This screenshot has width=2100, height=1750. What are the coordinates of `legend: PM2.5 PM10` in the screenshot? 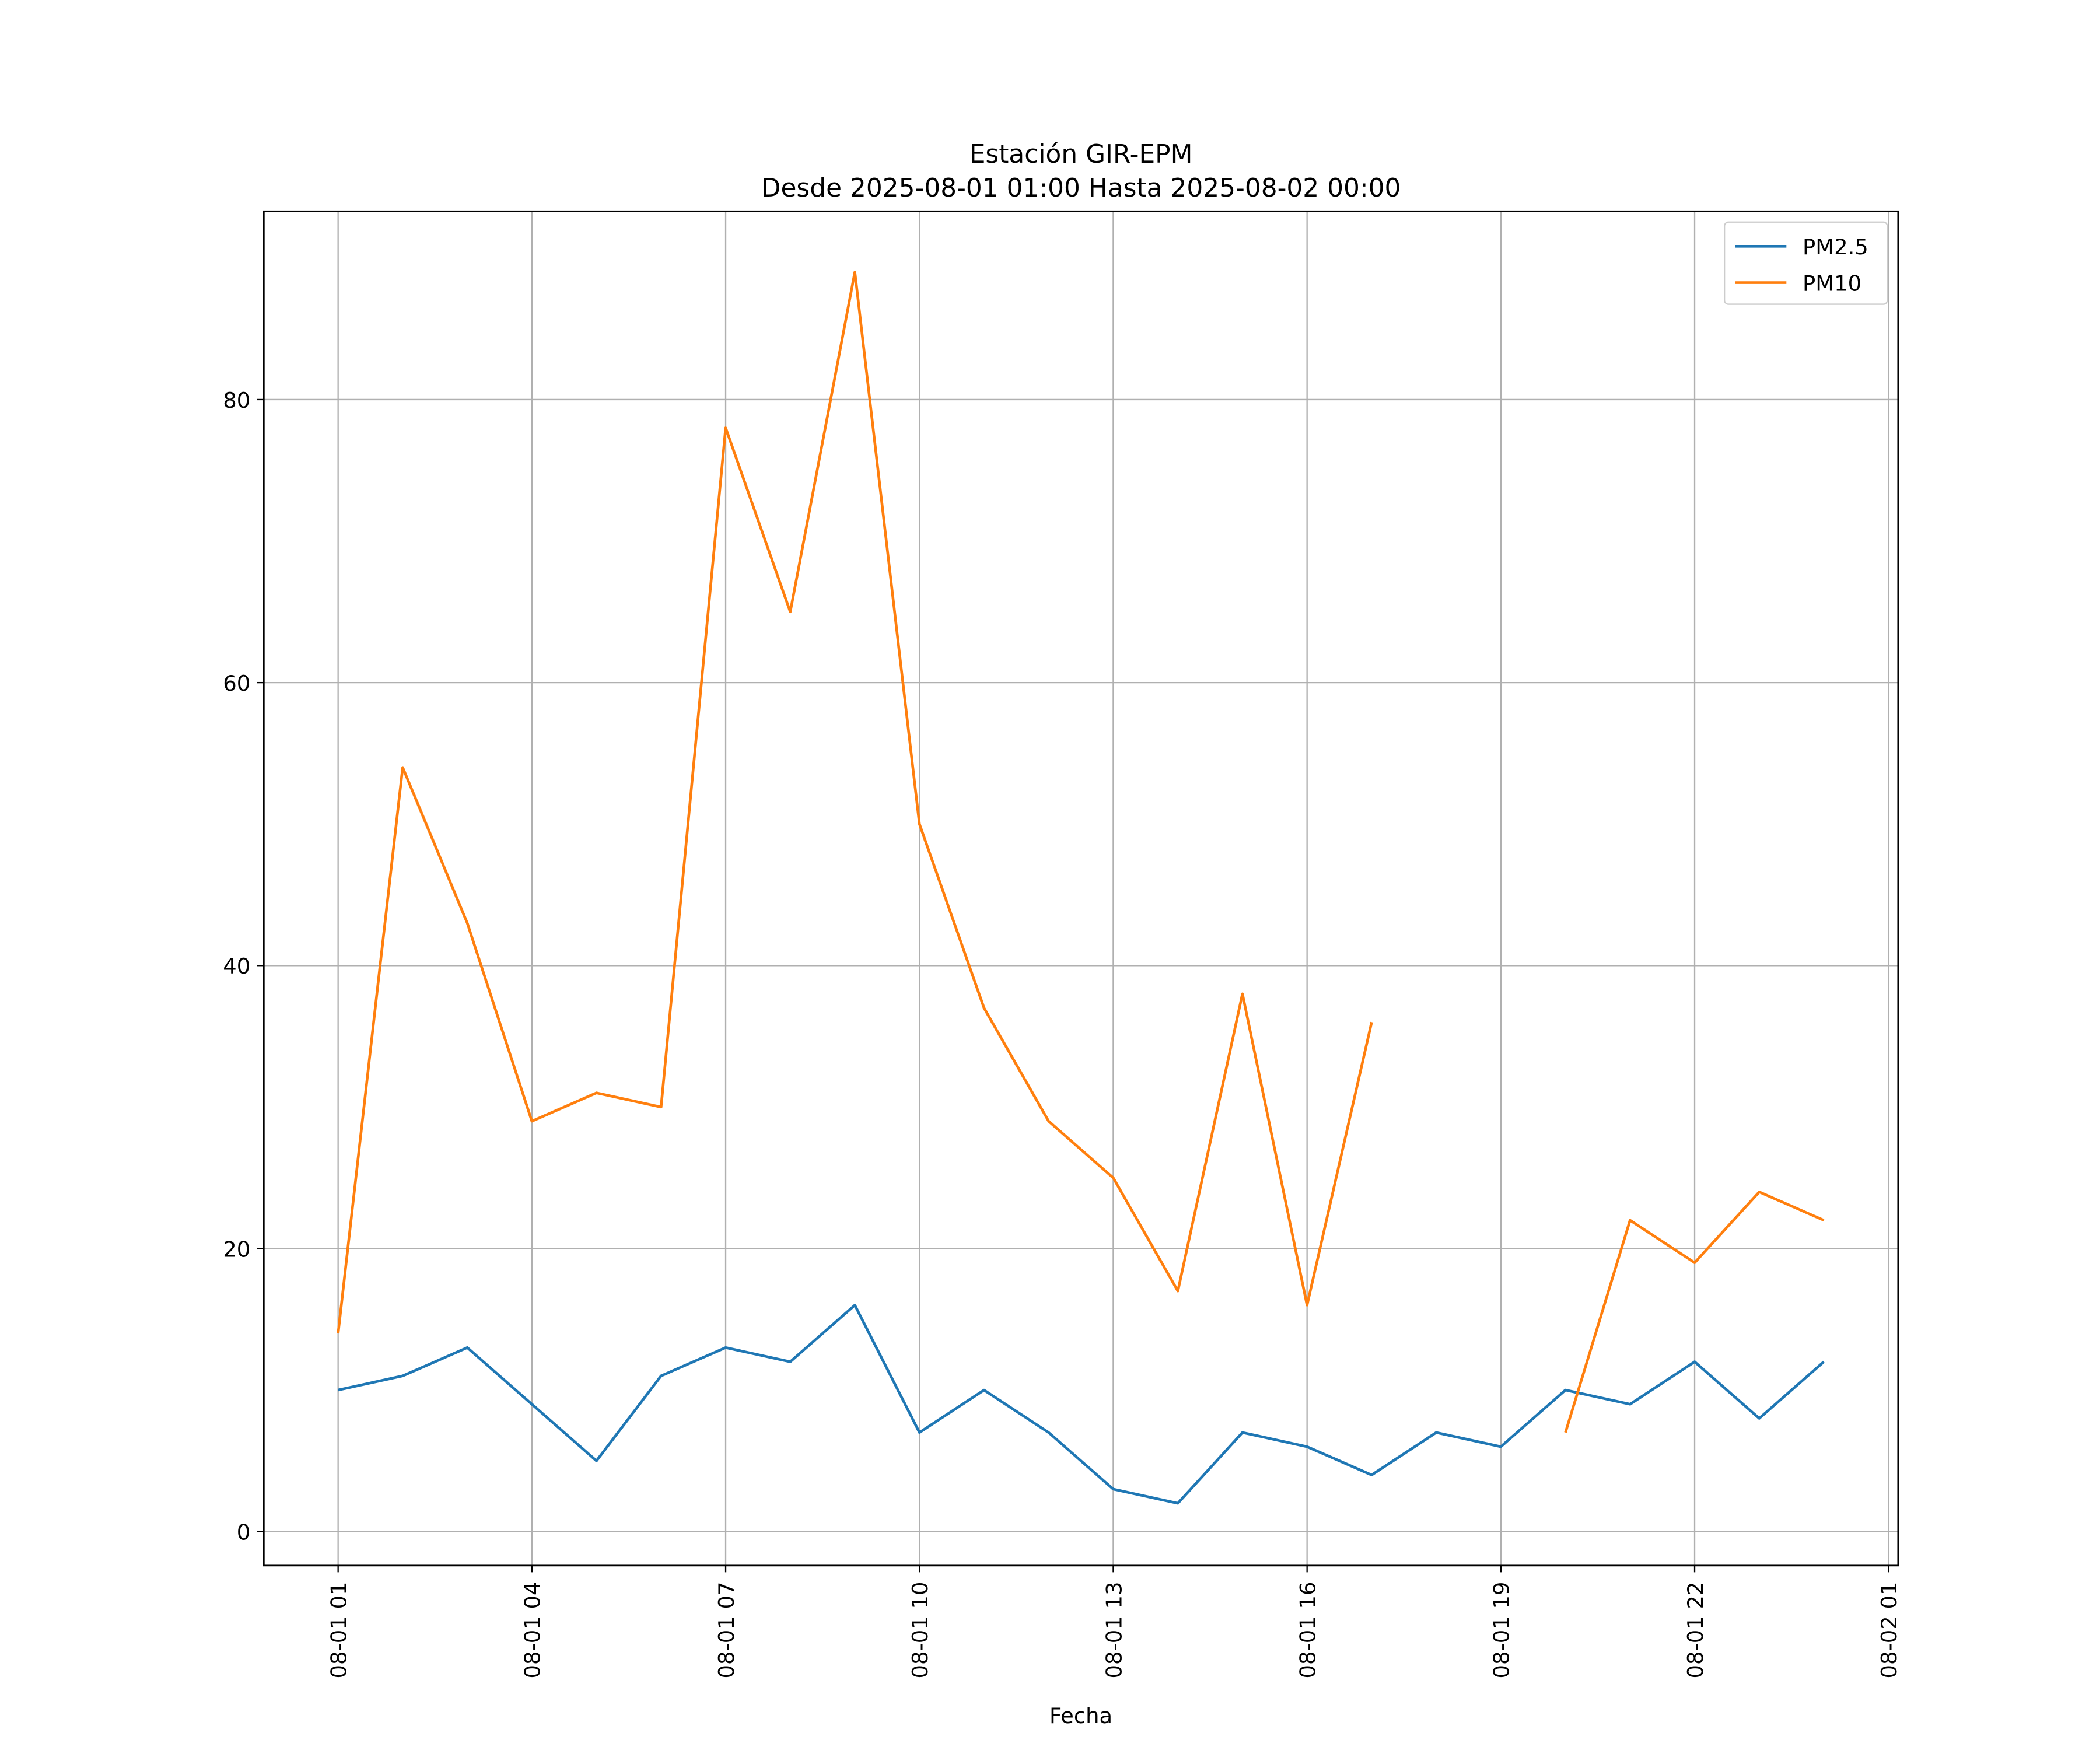 It's located at (1805, 263).